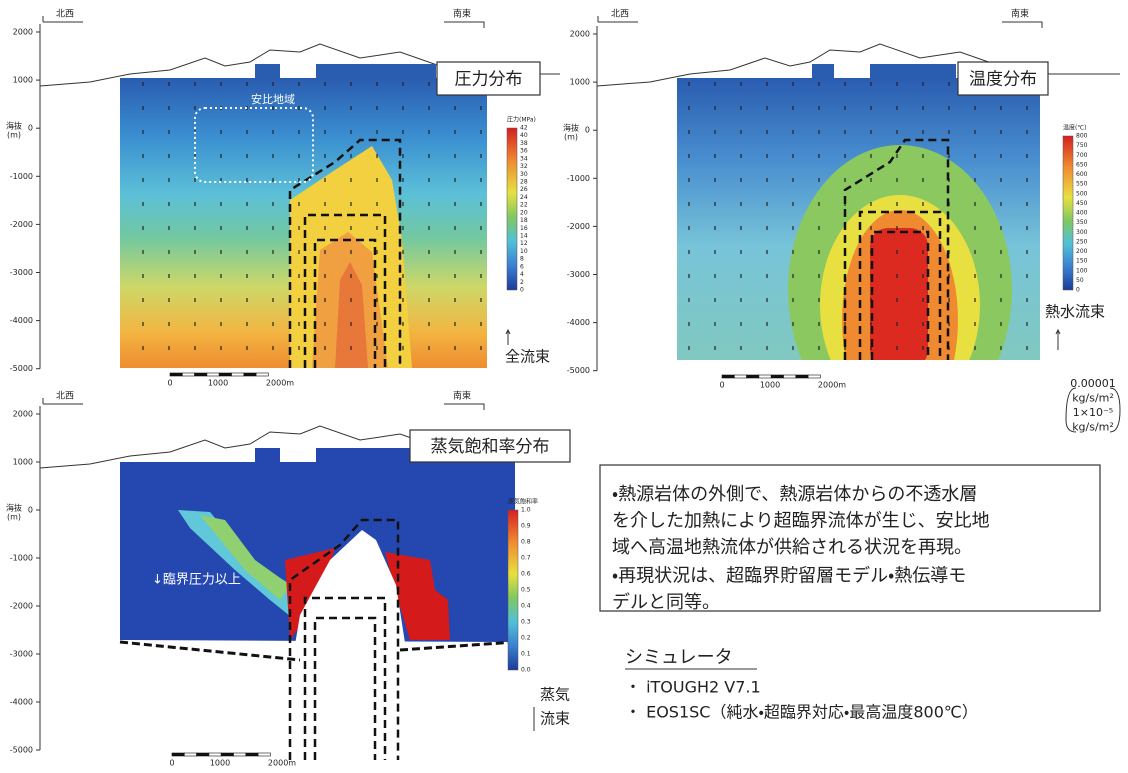 The width and height of the screenshot is (1128, 773). What do you see at coordinates (571, 137) in the screenshot?
I see `y-axis-label: (m)` at bounding box center [571, 137].